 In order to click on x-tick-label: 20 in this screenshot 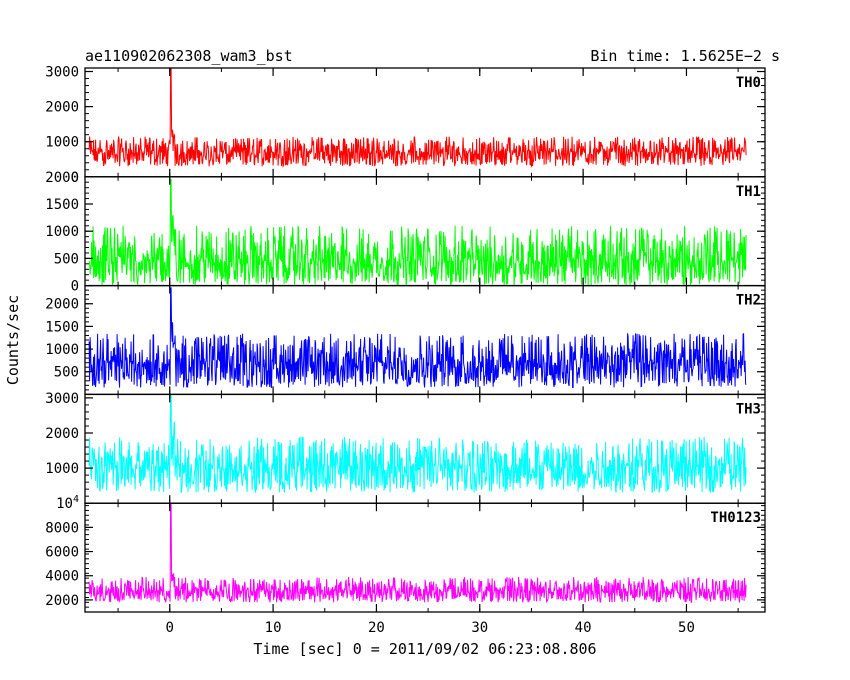, I will do `click(376, 628)`.